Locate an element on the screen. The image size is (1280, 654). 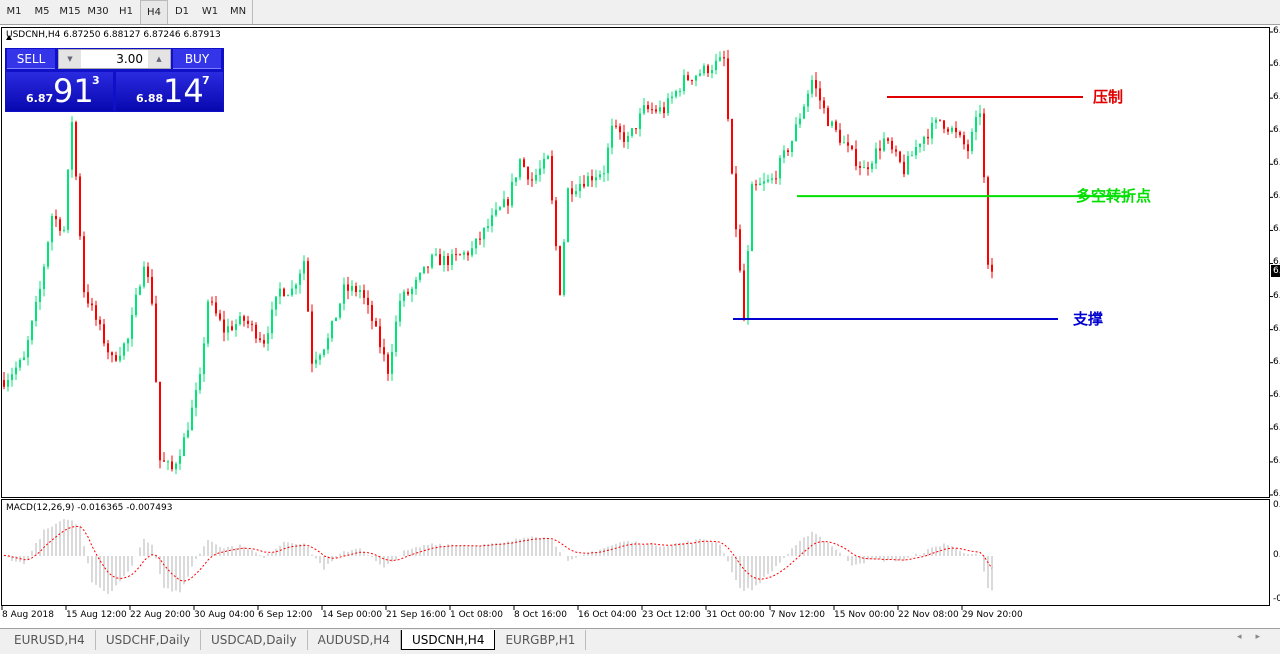
tab-scroll-arrows: ◂▸ is located at coordinates (1255, 637).